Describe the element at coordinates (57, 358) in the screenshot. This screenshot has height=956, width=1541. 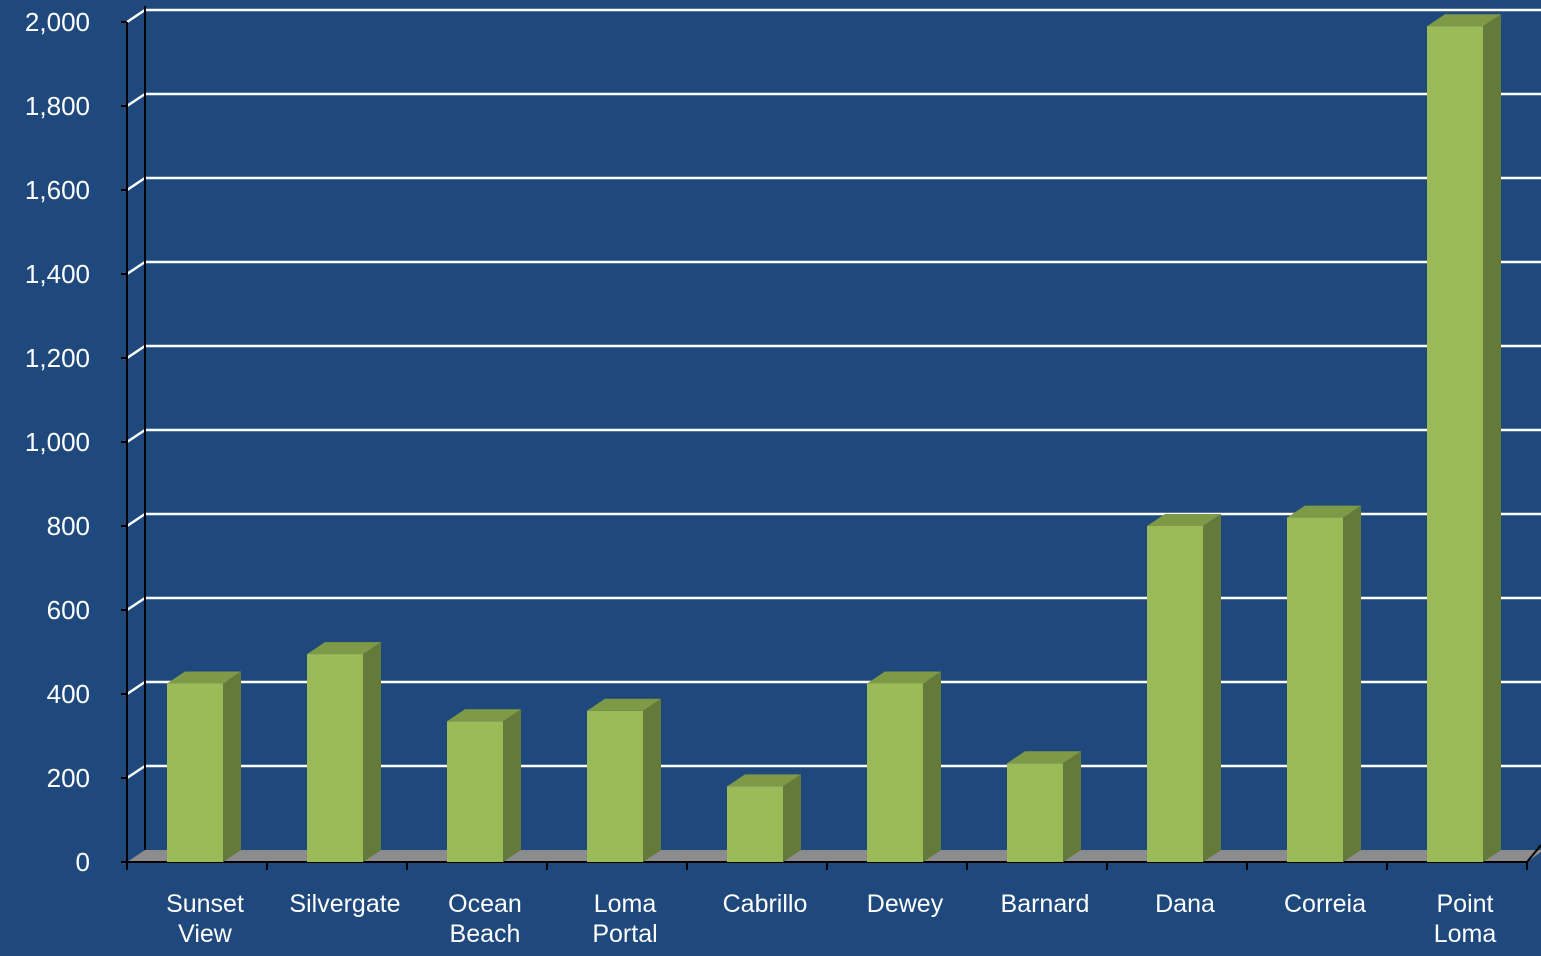
I see `y-tick-label: 1,200` at that location.